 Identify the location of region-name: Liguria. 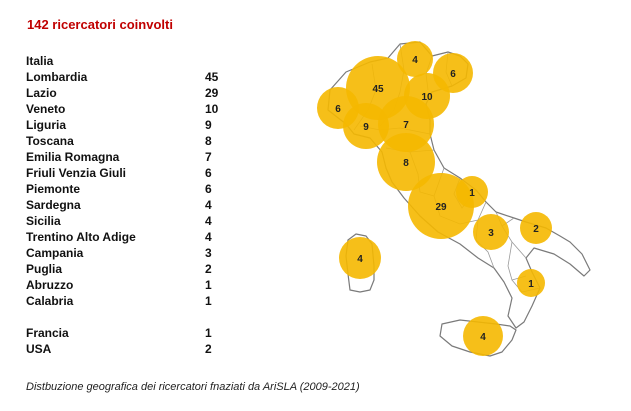
(46, 125).